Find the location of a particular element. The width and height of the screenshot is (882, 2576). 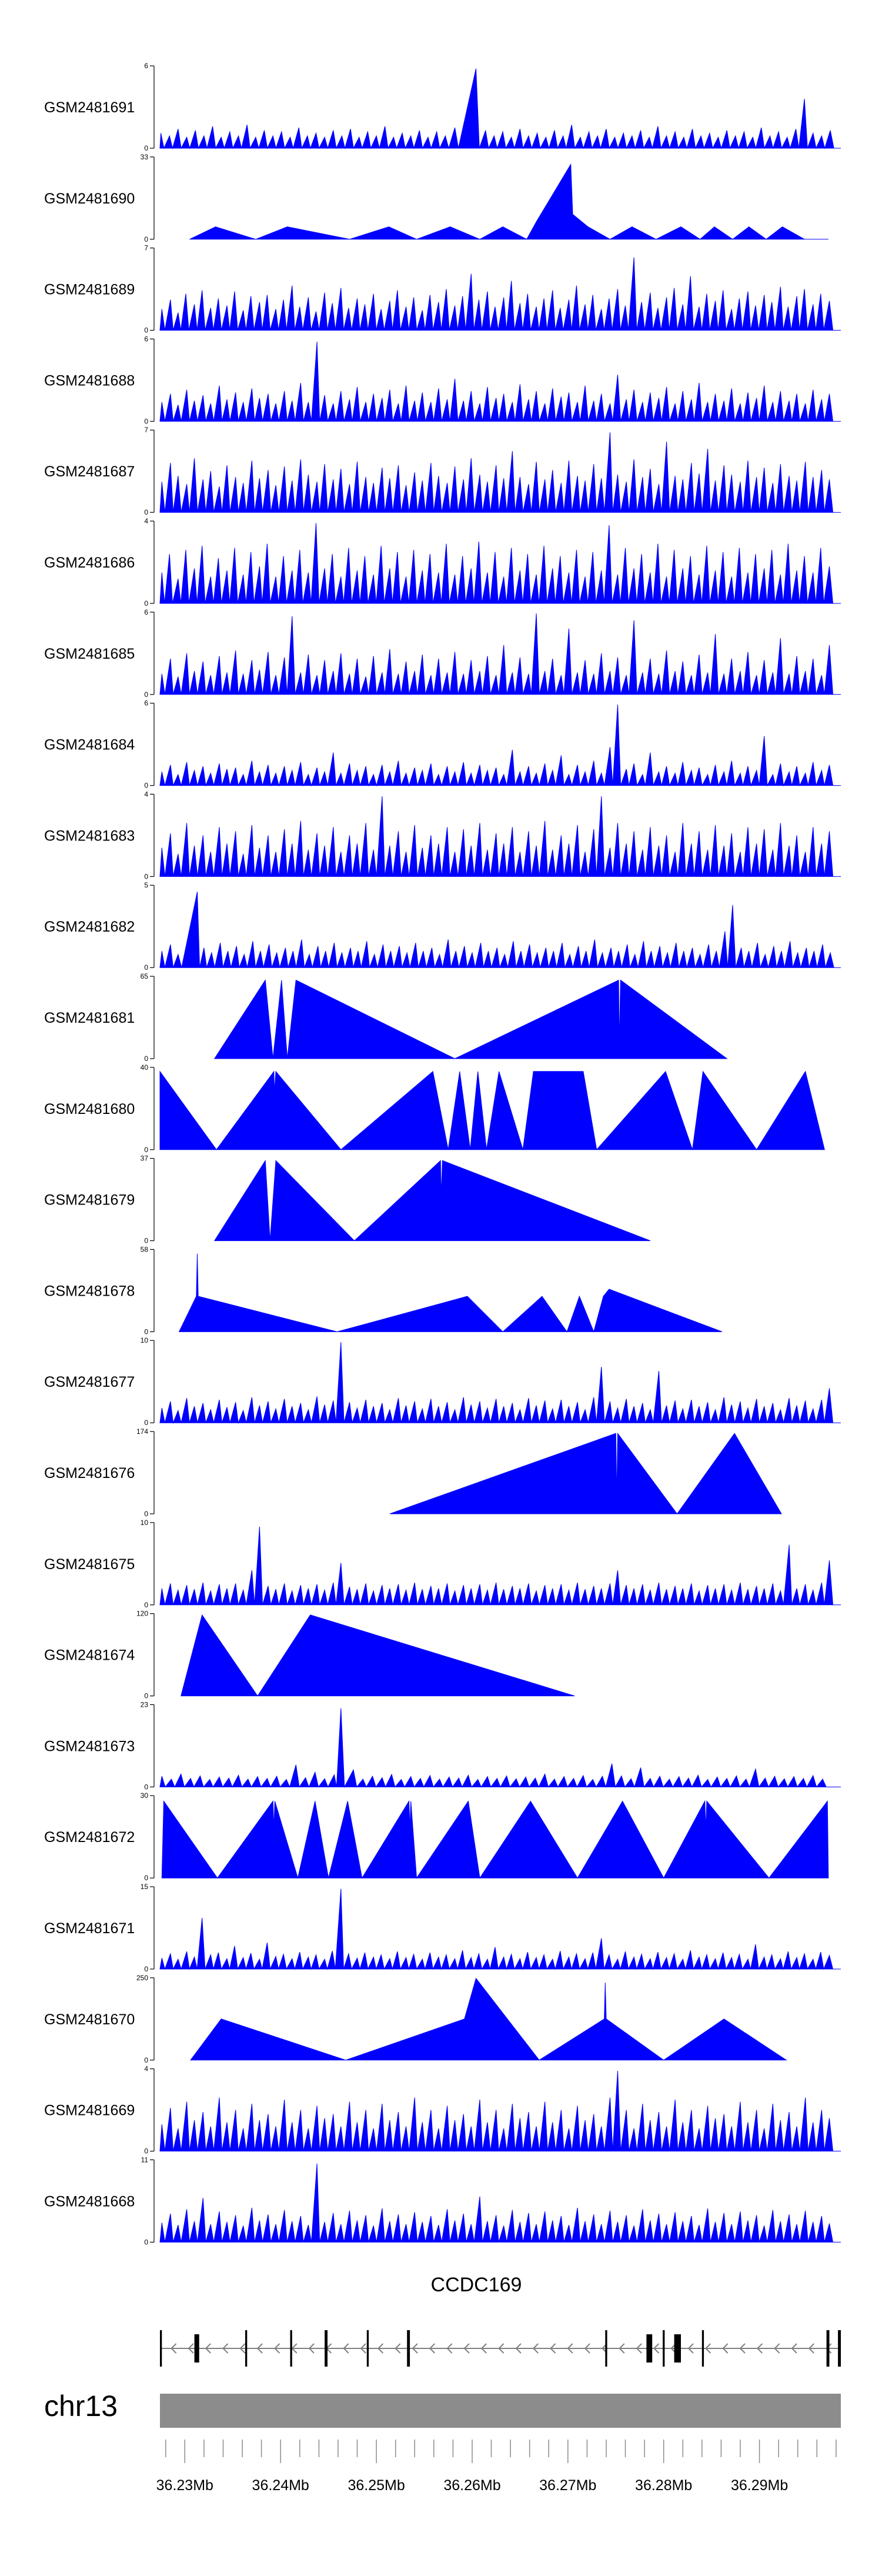

y-axis-max-label: 7 is located at coordinates (146, 430).